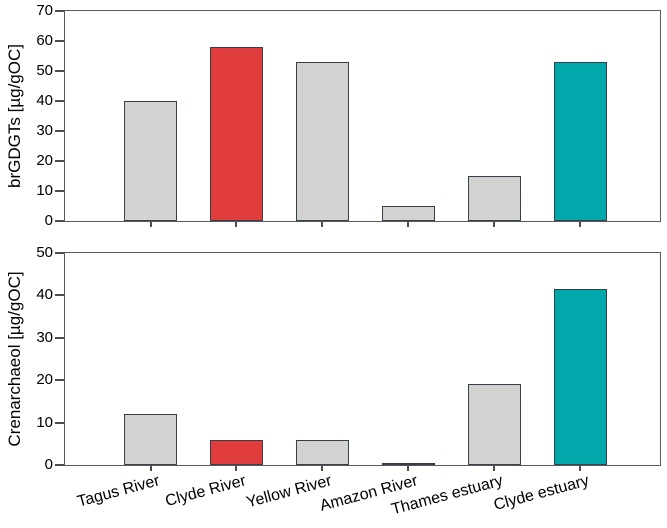  Describe the element at coordinates (44, 10) in the screenshot. I see `y-axis-tick-label: 70` at that location.